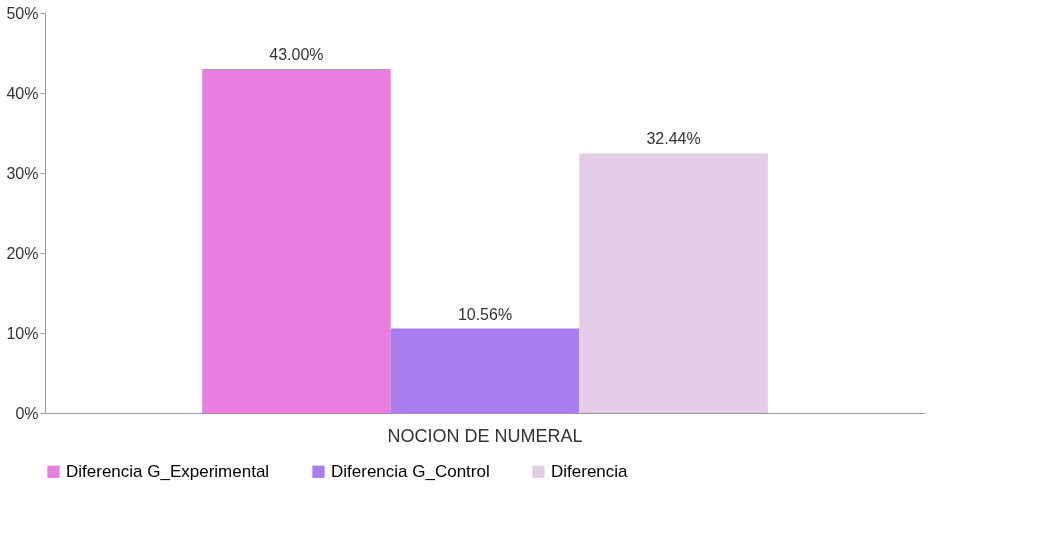  Describe the element at coordinates (22, 173) in the screenshot. I see `y-tick-label: 30%` at that location.